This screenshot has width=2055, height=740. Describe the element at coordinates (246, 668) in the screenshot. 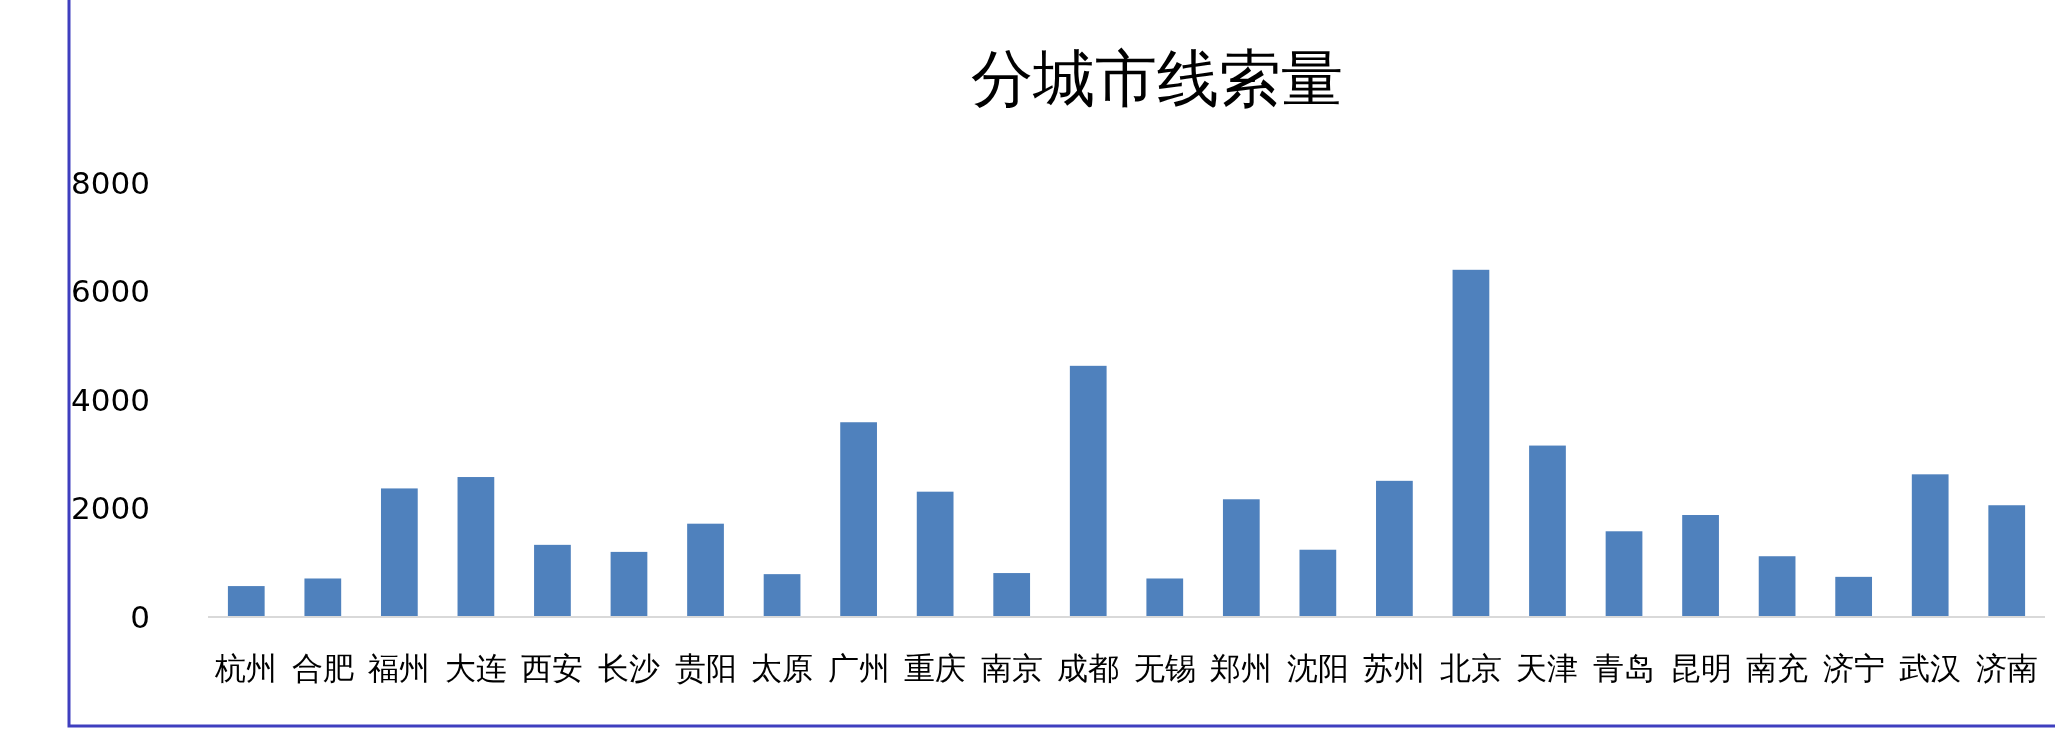

I see `x-tick-label: 杭州` at that location.